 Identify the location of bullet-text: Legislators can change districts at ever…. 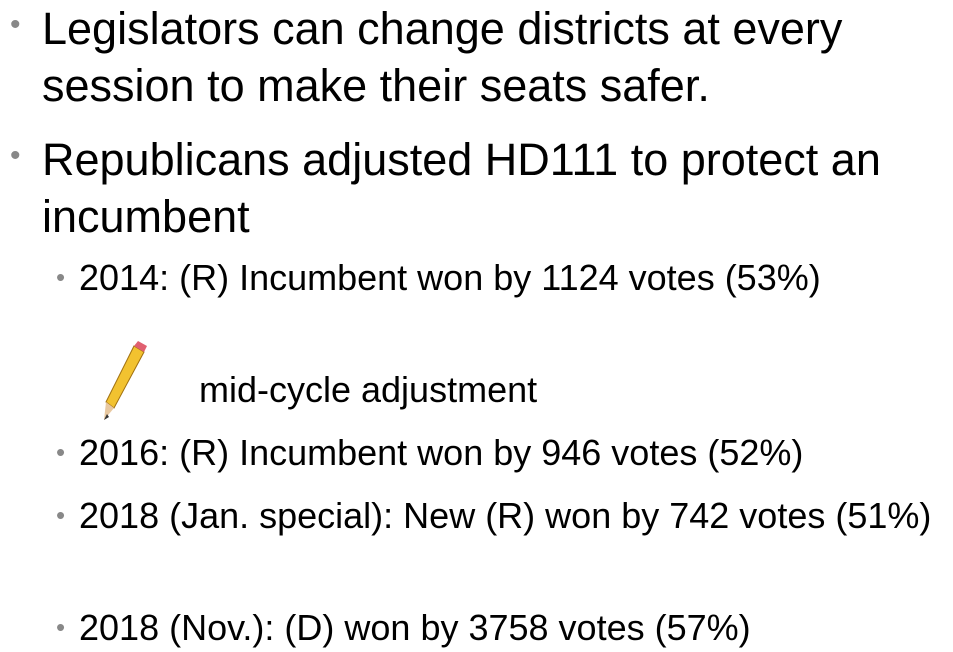
(442, 57).